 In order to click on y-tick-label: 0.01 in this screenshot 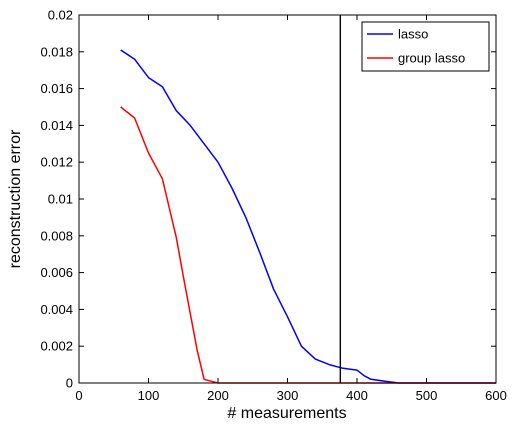, I will do `click(60, 199)`.